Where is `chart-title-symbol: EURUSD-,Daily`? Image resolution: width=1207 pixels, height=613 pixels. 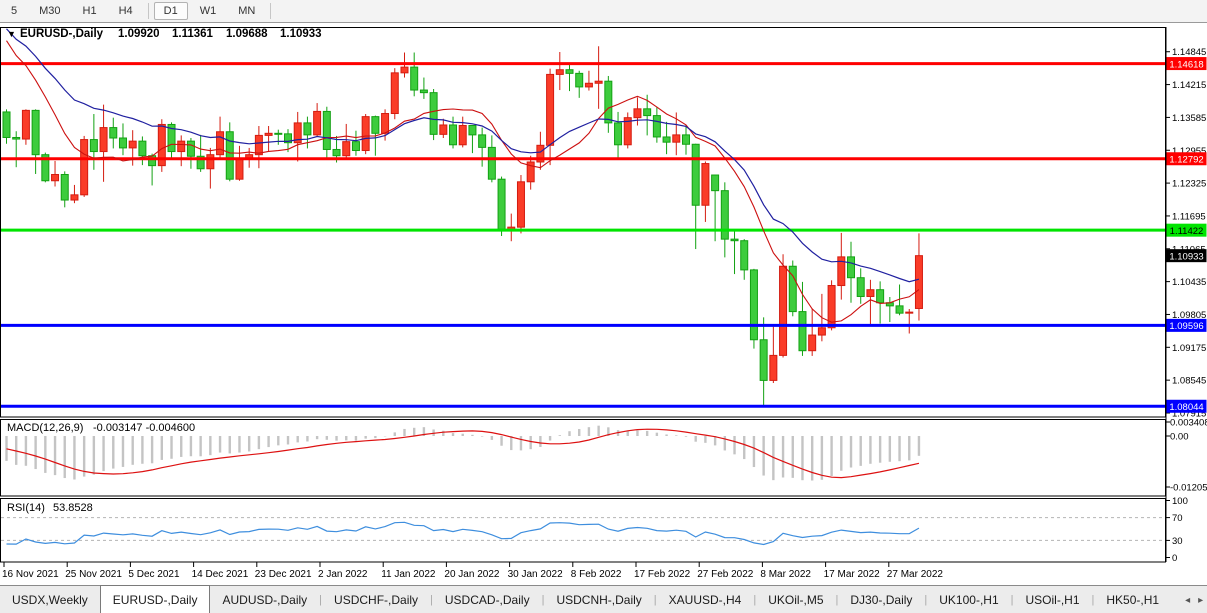
chart-title-symbol: EURUSD-,Daily is located at coordinates (62, 34).